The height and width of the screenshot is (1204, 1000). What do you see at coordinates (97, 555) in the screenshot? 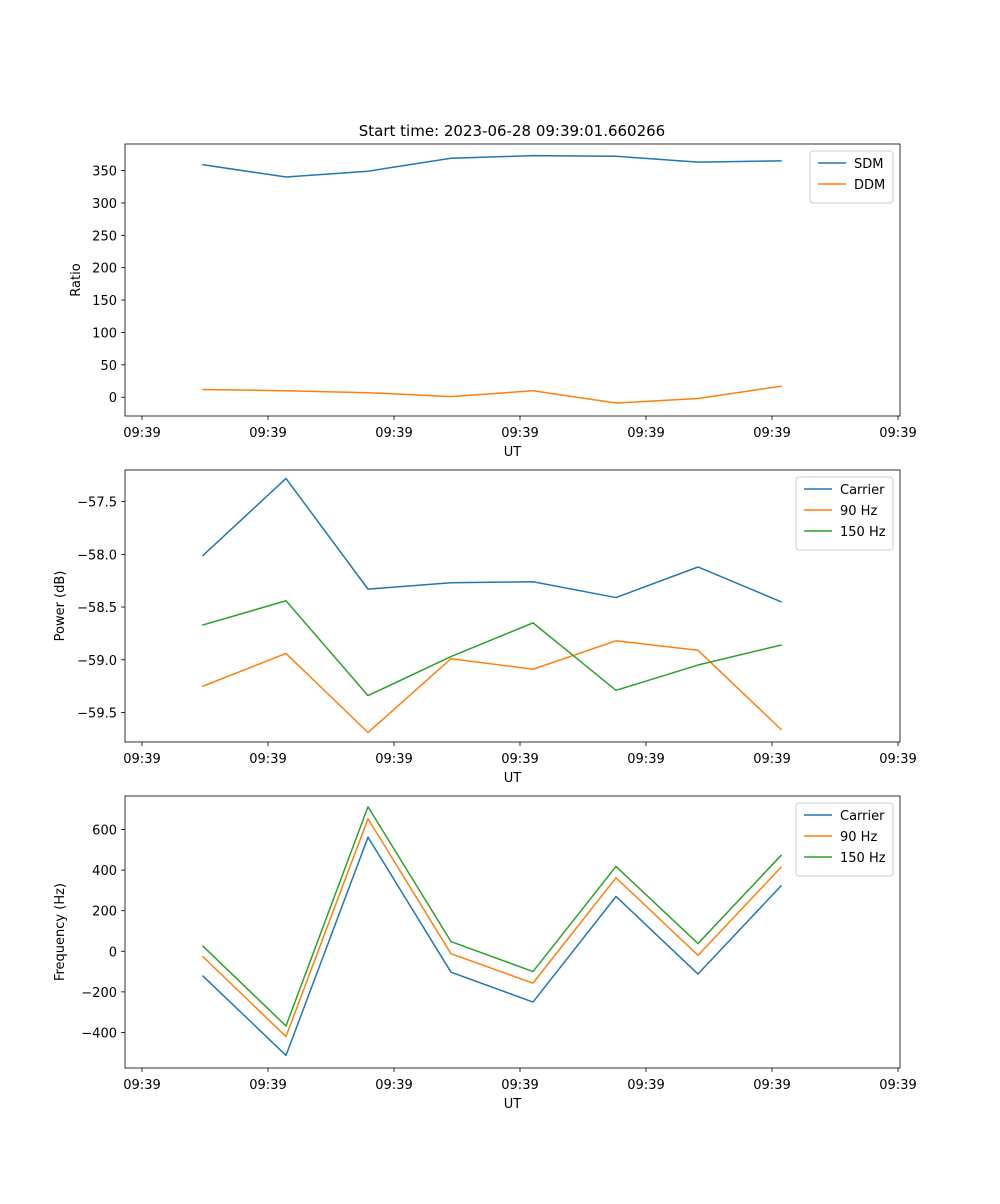
I see `y-tick-label: −58.0` at bounding box center [97, 555].